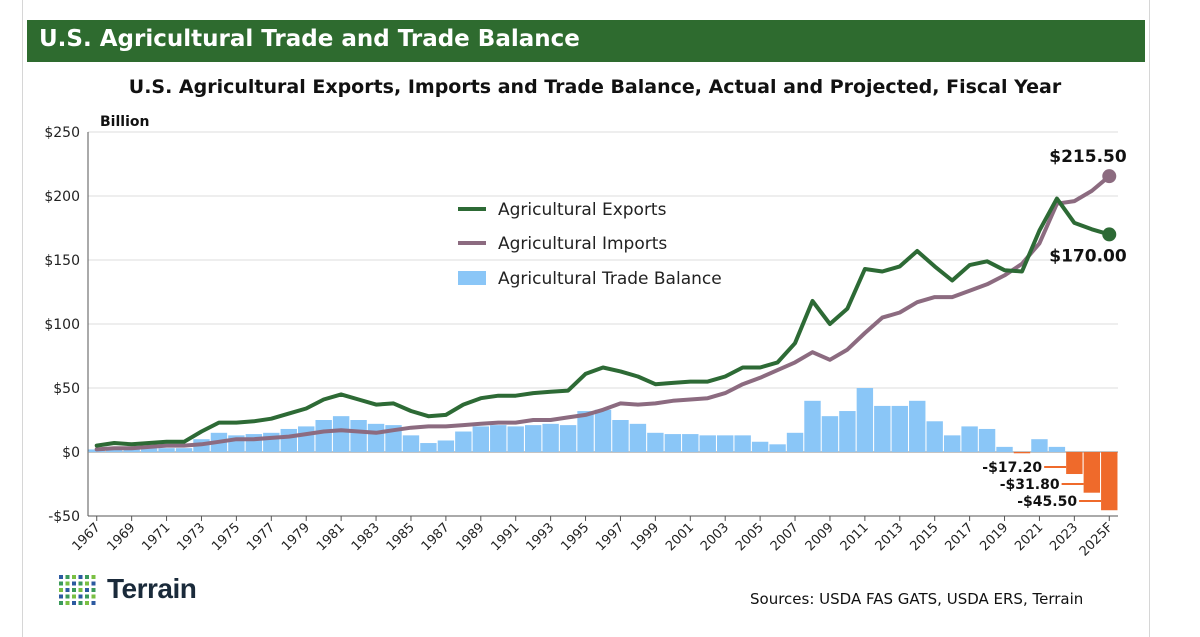 This screenshot has height=637, width=1200. Describe the element at coordinates (1088, 256) in the screenshot. I see `exports-value-label: $170.00` at that location.